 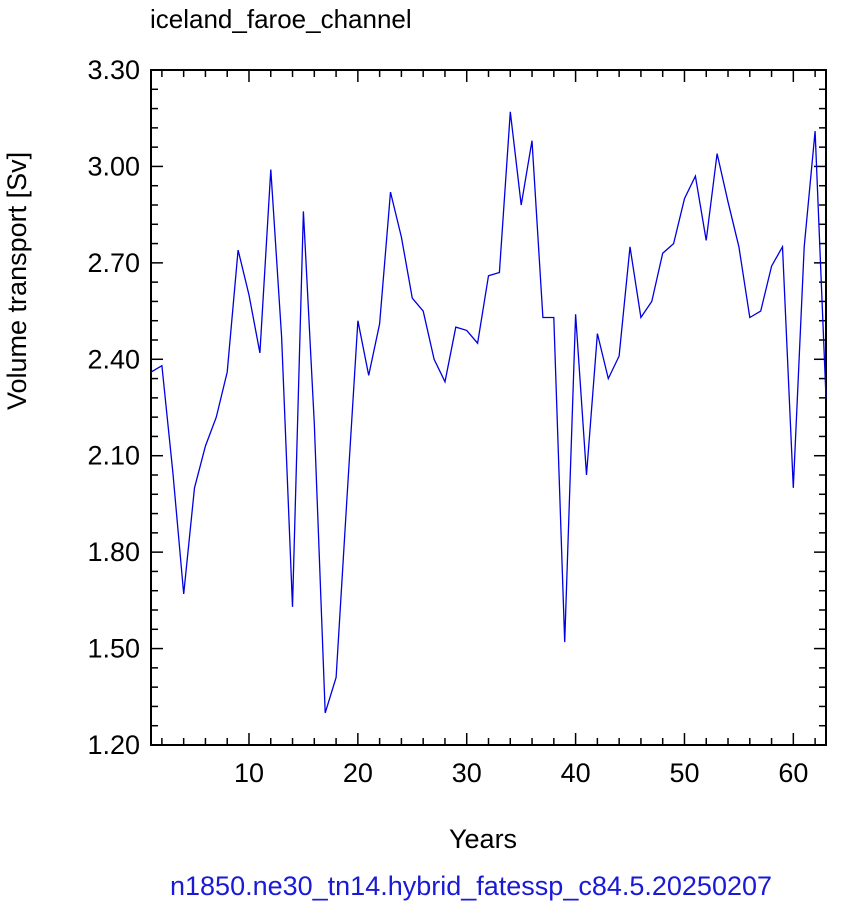 What do you see at coordinates (113, 263) in the screenshot?
I see `y-tick-label: 2.70` at bounding box center [113, 263].